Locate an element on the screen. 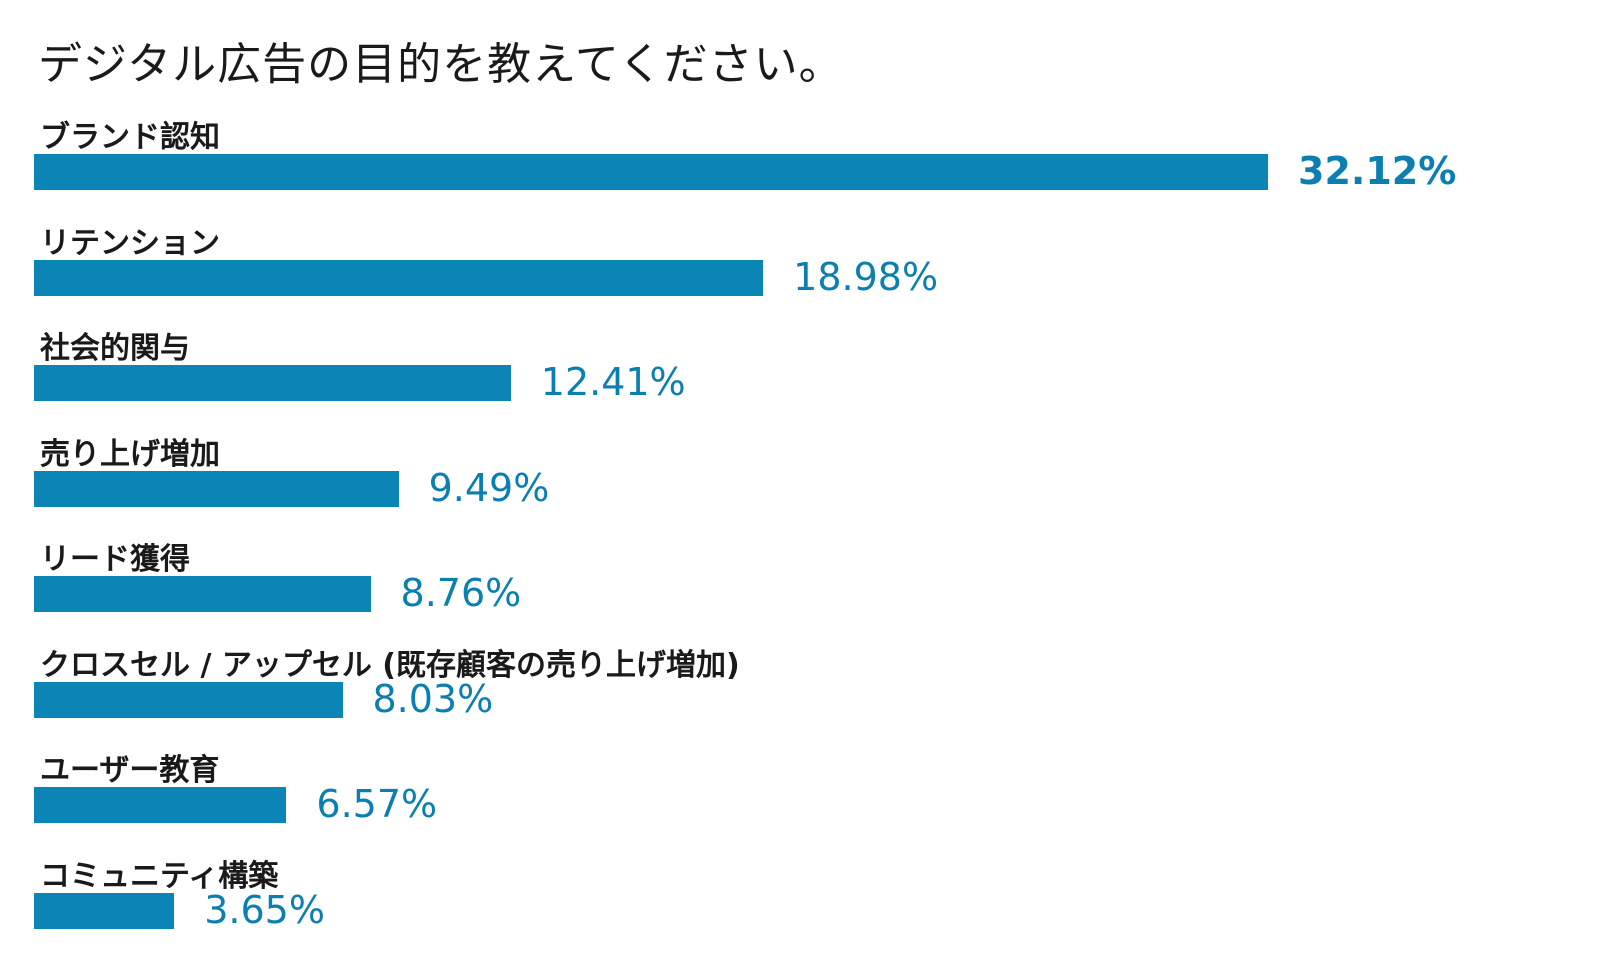 Image resolution: width=1600 pixels, height=970 pixels. chart-title: デジタル広告の目的を教えてください。 is located at coordinates (441, 64).